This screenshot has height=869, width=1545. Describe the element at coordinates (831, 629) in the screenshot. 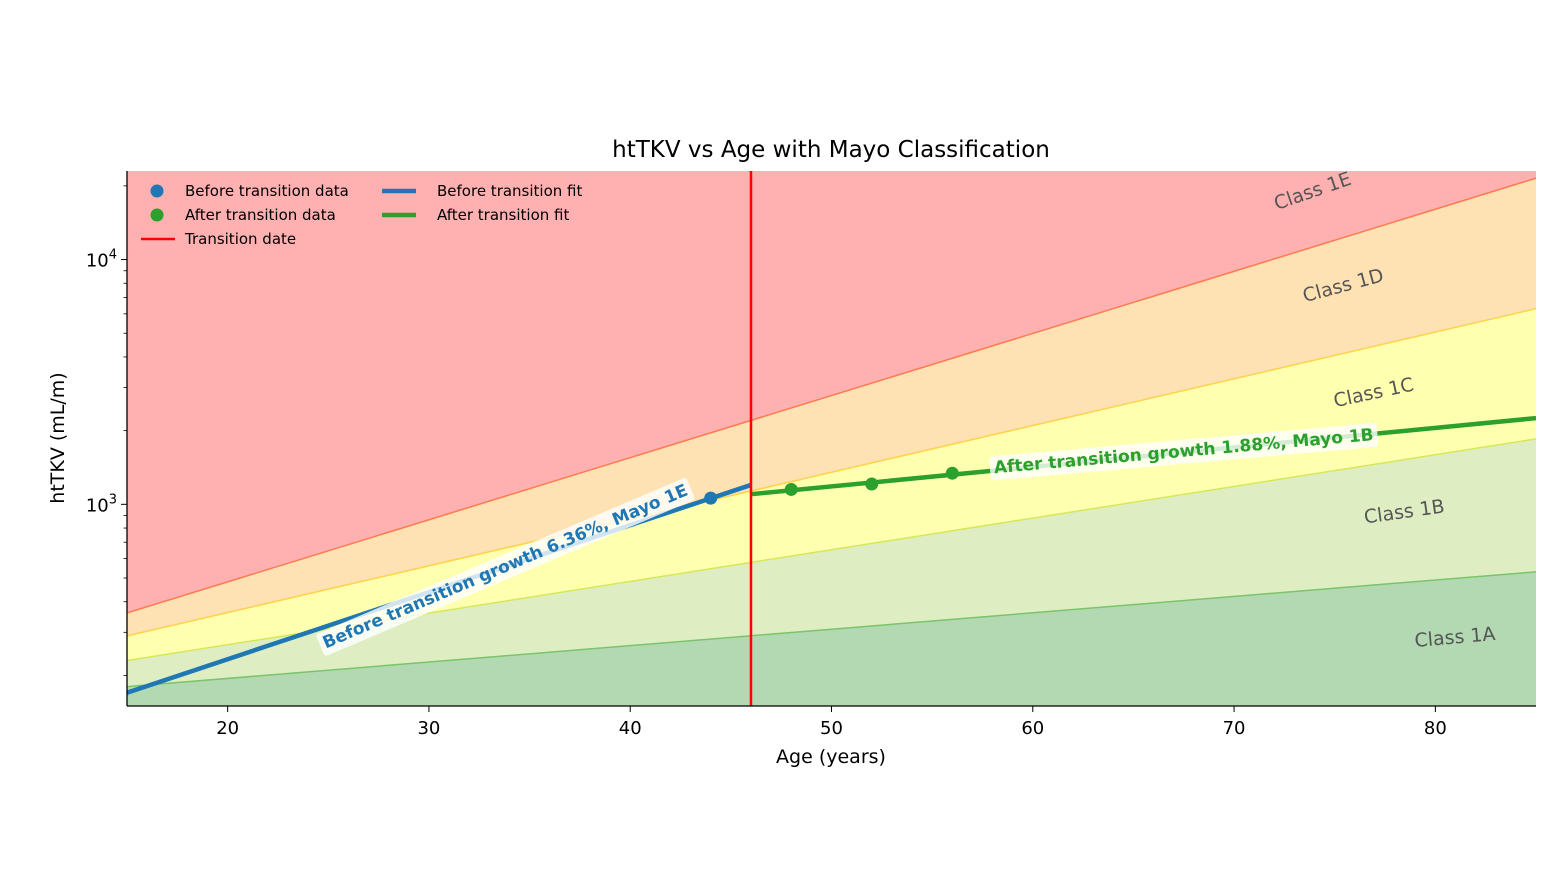

I see `boundary-class-1a` at that location.